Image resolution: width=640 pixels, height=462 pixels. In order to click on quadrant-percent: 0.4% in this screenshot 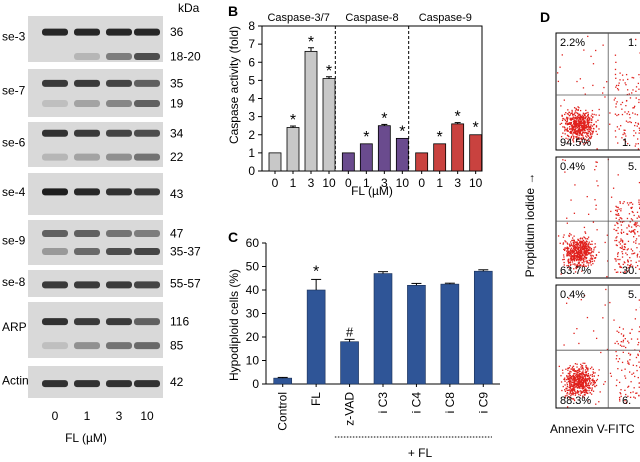, I will do `click(572, 295)`.